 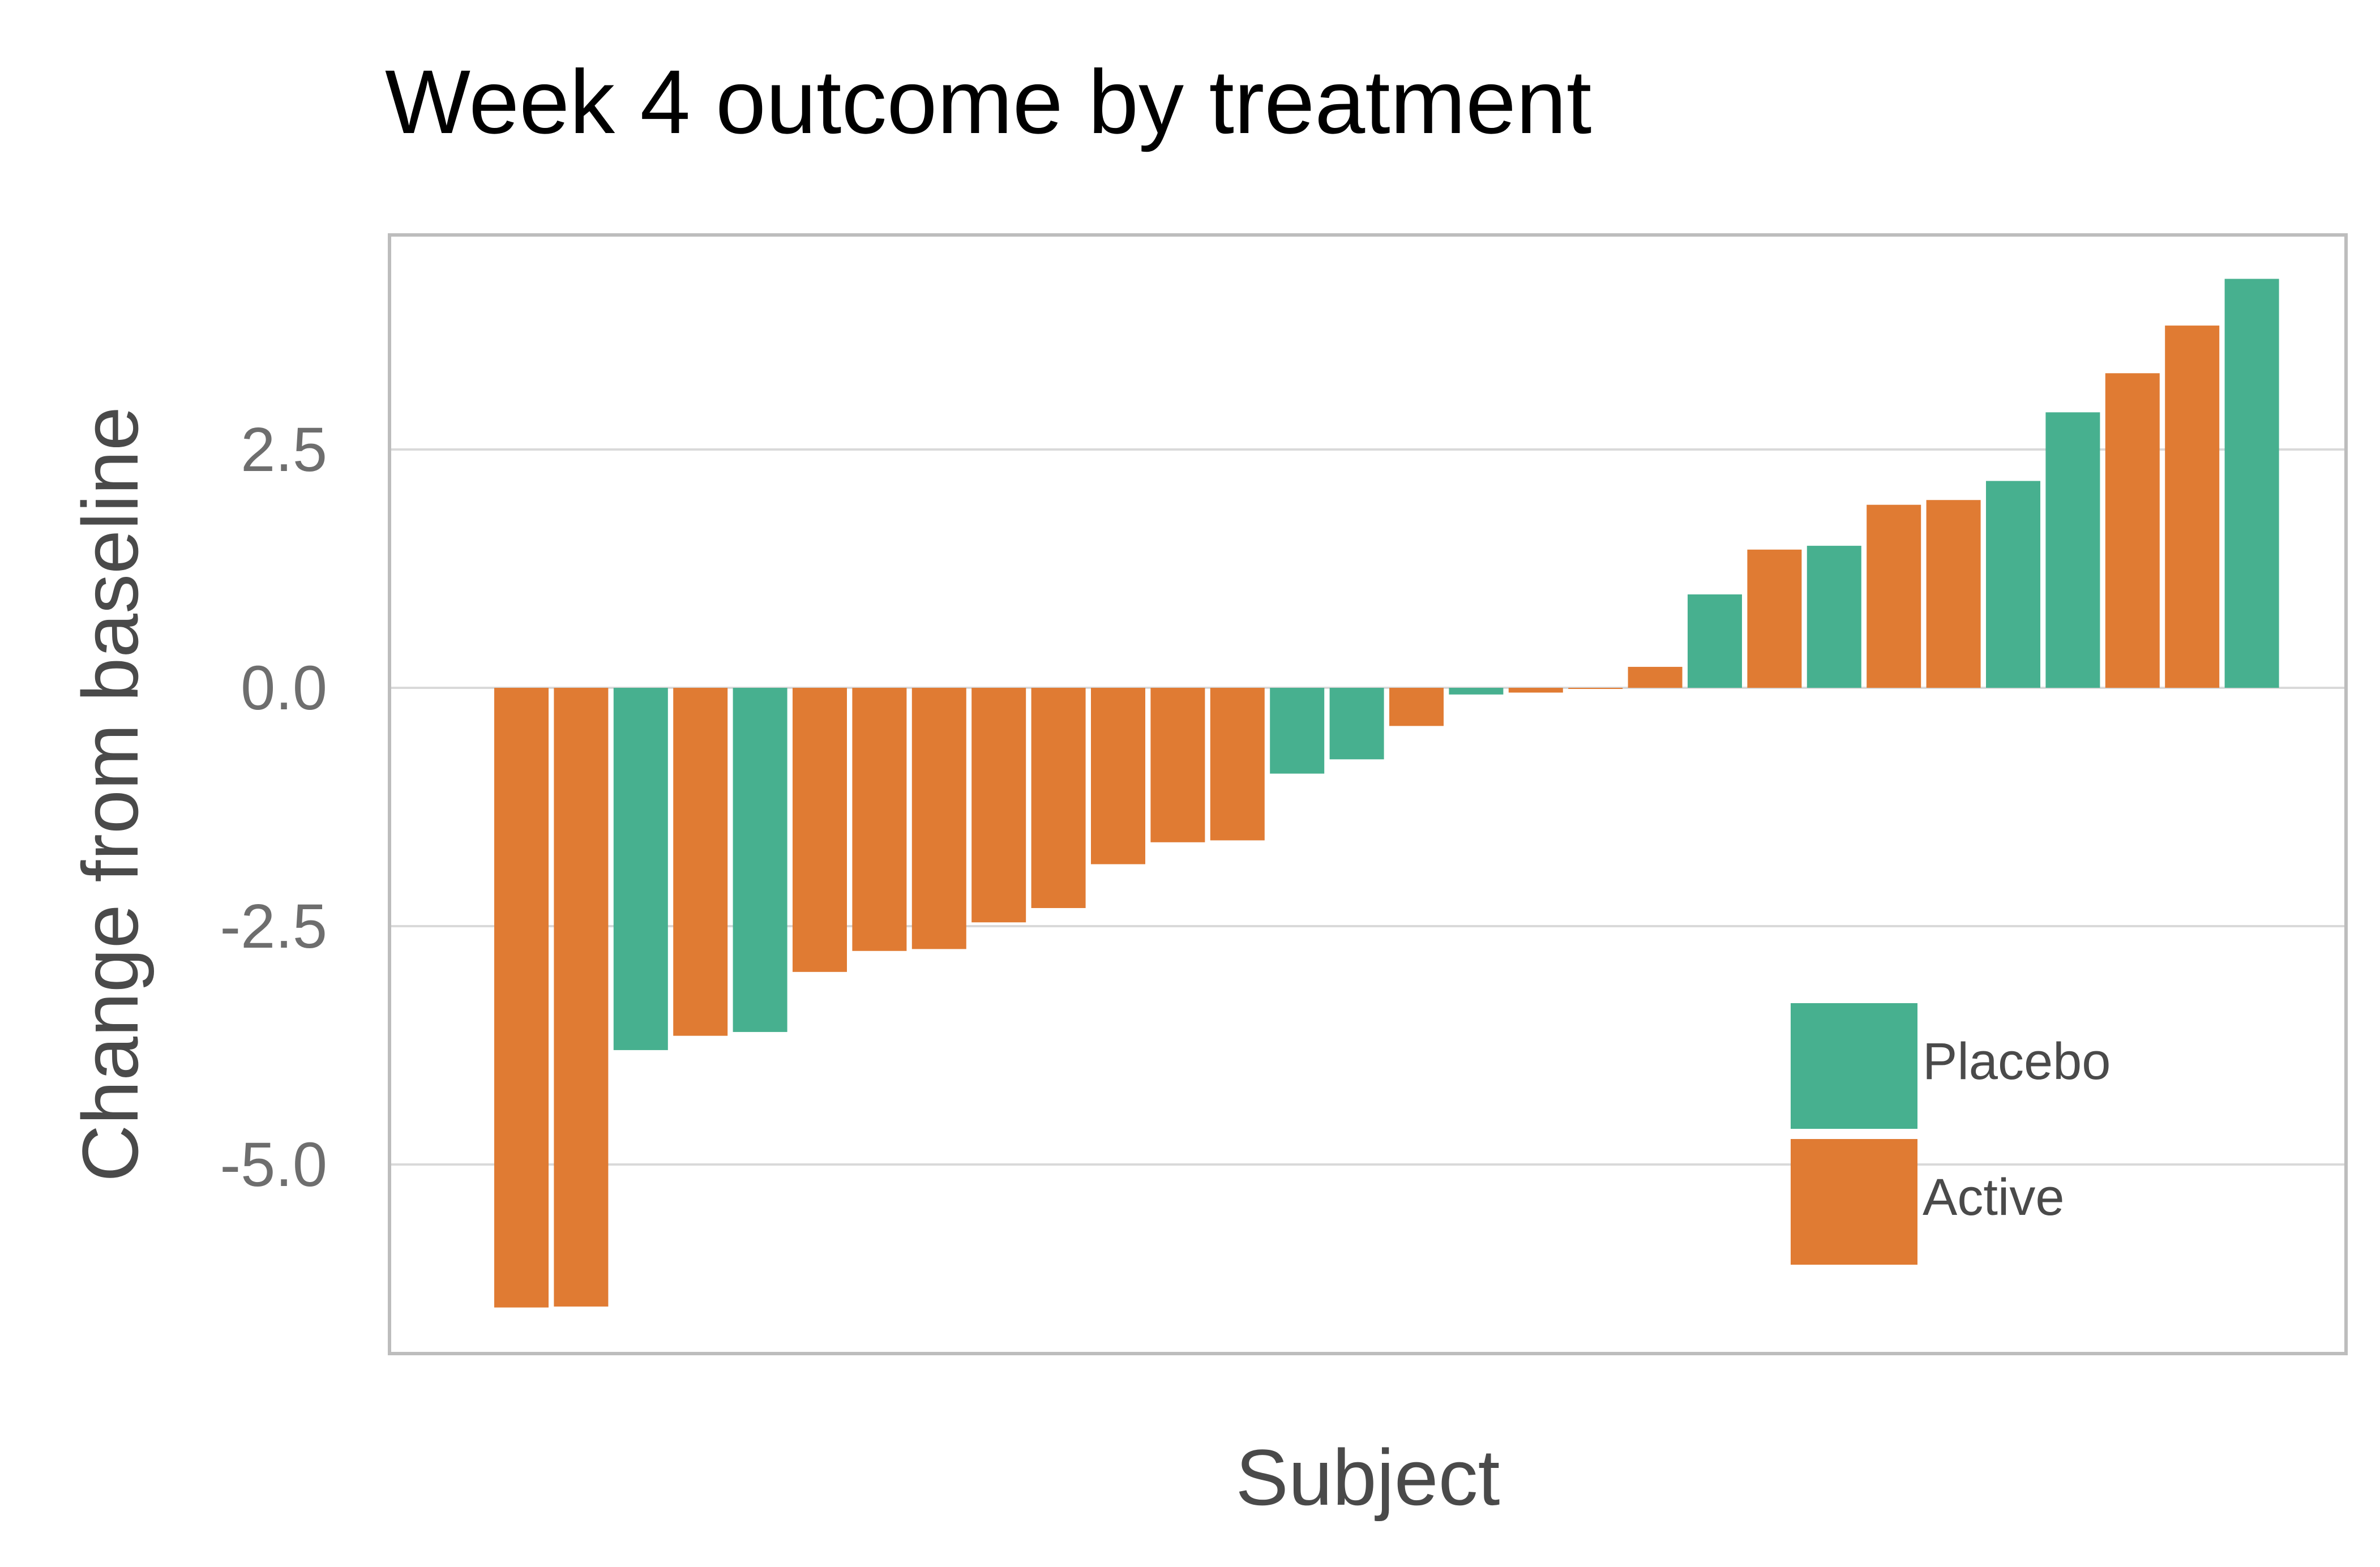 I want to click on legend-label-placebo: Placebo, so click(x=2017, y=1061).